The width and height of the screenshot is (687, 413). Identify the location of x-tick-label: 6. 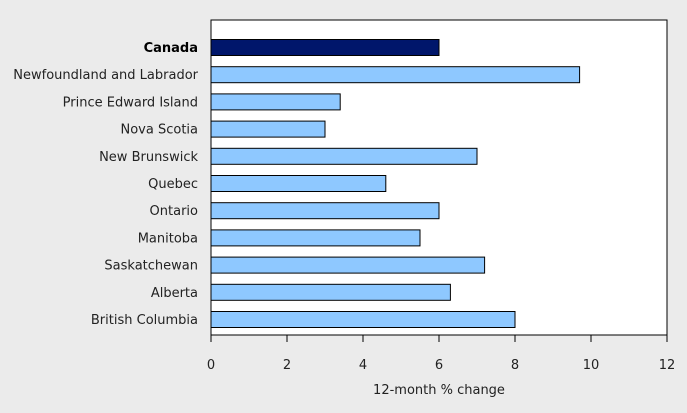
(439, 365).